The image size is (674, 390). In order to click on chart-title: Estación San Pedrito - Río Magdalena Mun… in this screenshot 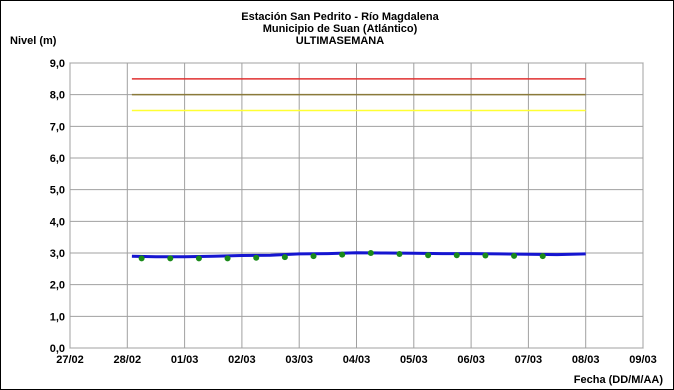, I will do `click(340, 29)`.